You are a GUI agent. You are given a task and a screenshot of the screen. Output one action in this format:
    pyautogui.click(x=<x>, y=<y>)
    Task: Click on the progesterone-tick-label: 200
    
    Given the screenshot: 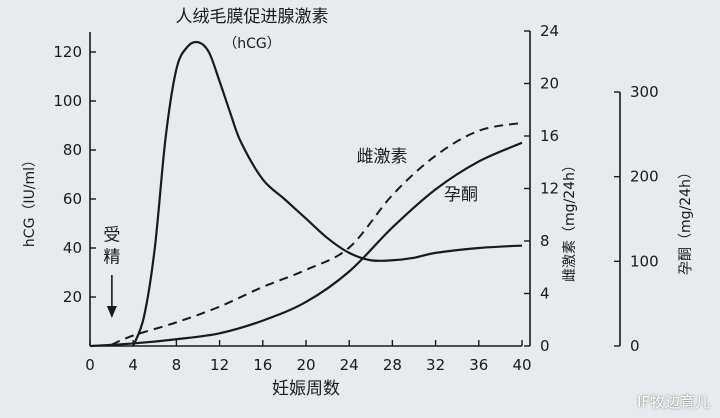 What is the action you would take?
    pyautogui.click(x=644, y=177)
    